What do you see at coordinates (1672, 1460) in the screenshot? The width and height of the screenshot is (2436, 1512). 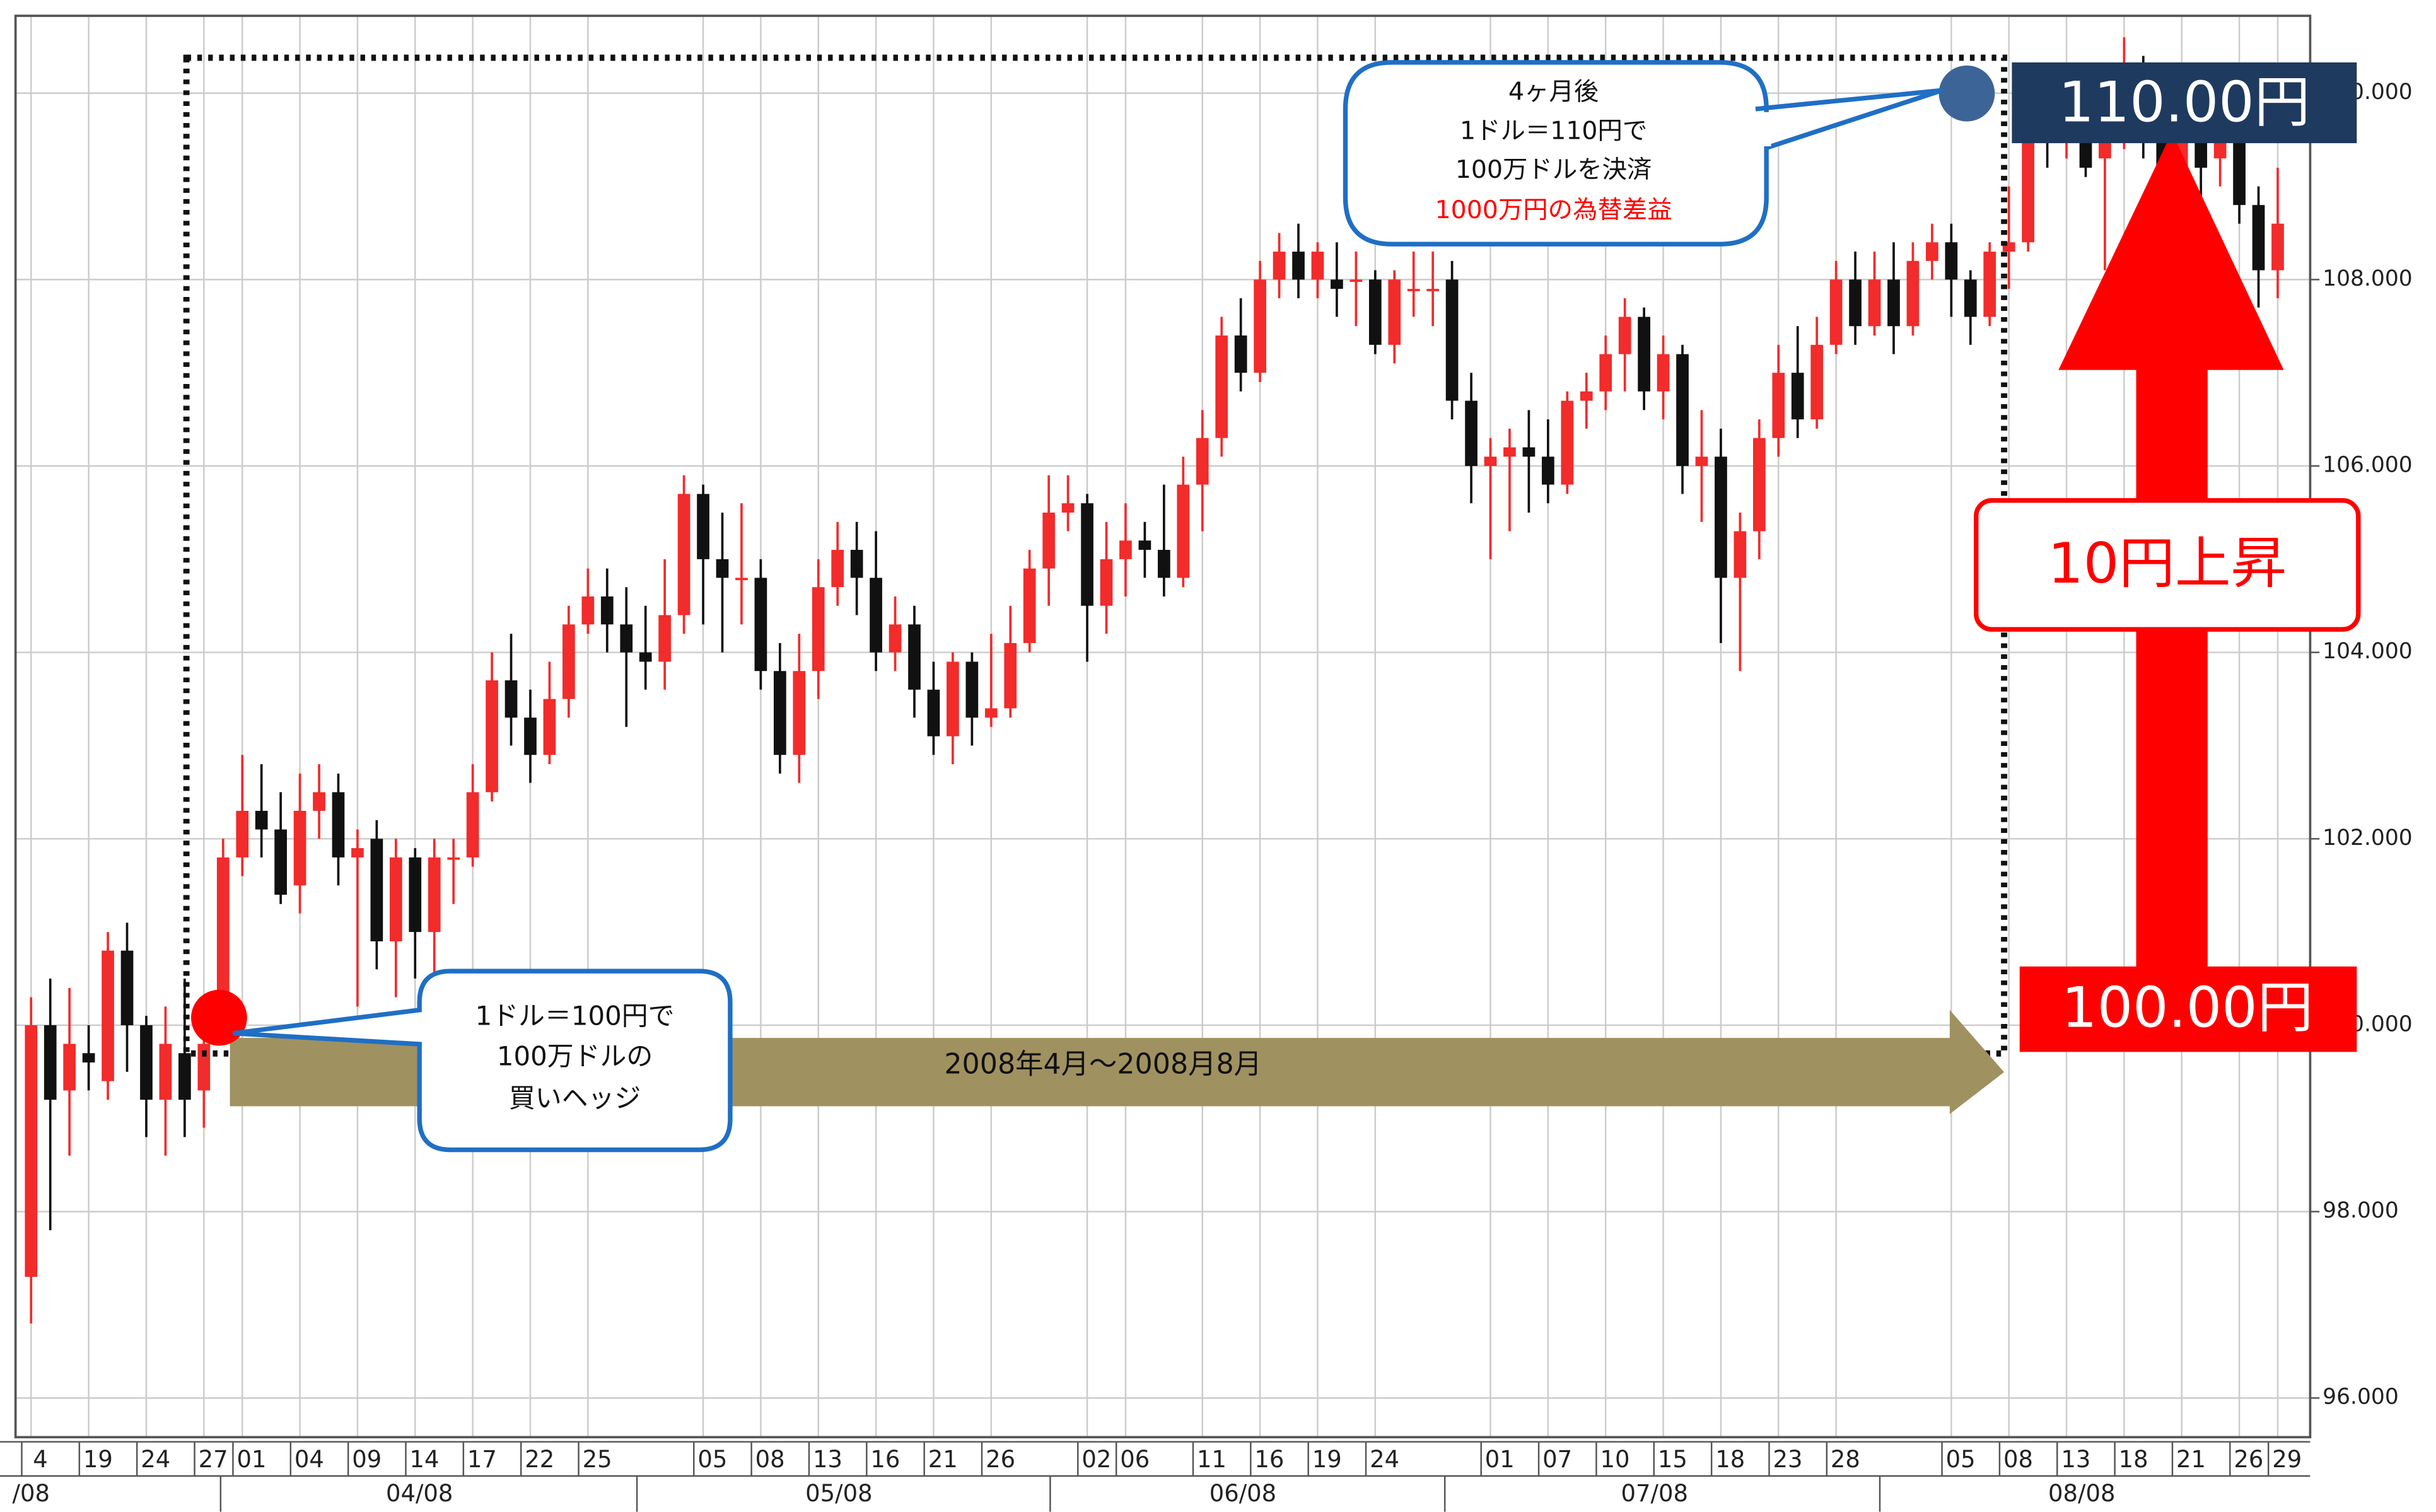 I see `x-tick-label: 15` at bounding box center [1672, 1460].